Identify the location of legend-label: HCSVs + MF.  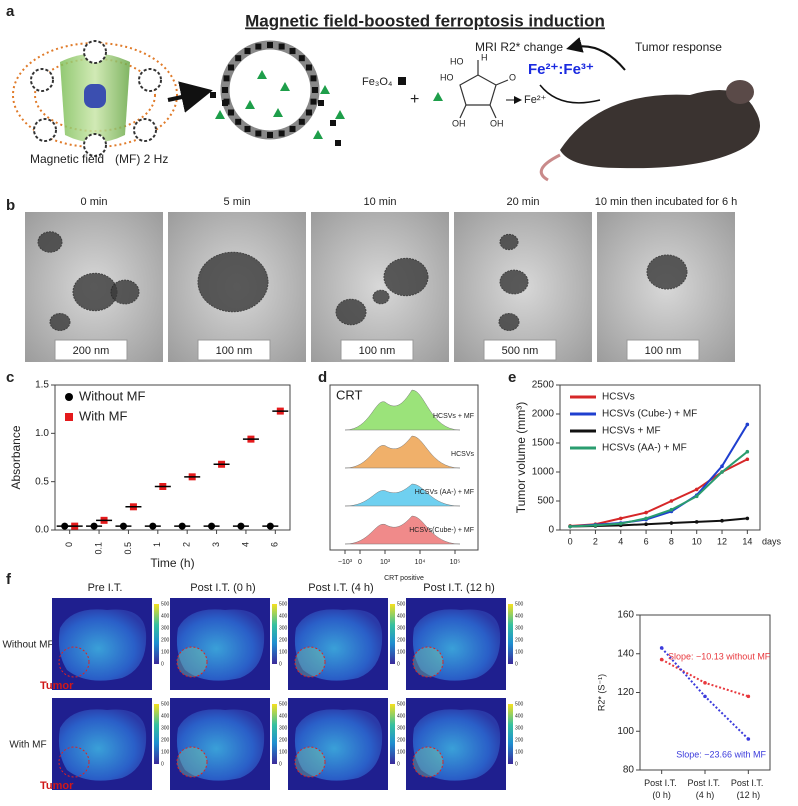
(631, 431).